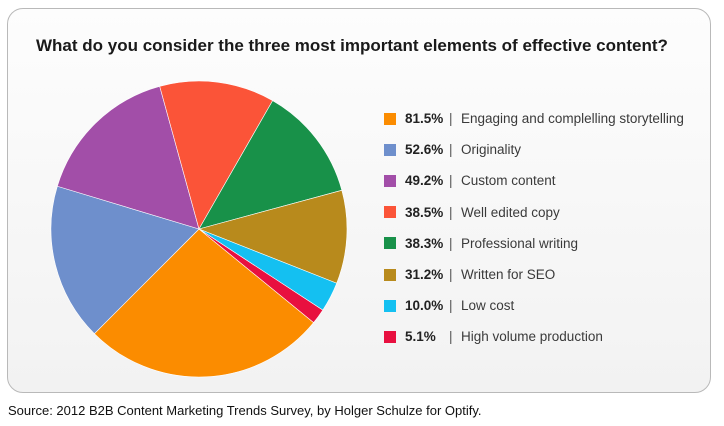 The image size is (724, 426). I want to click on pie-slice-professional-writing, so click(270, 165).